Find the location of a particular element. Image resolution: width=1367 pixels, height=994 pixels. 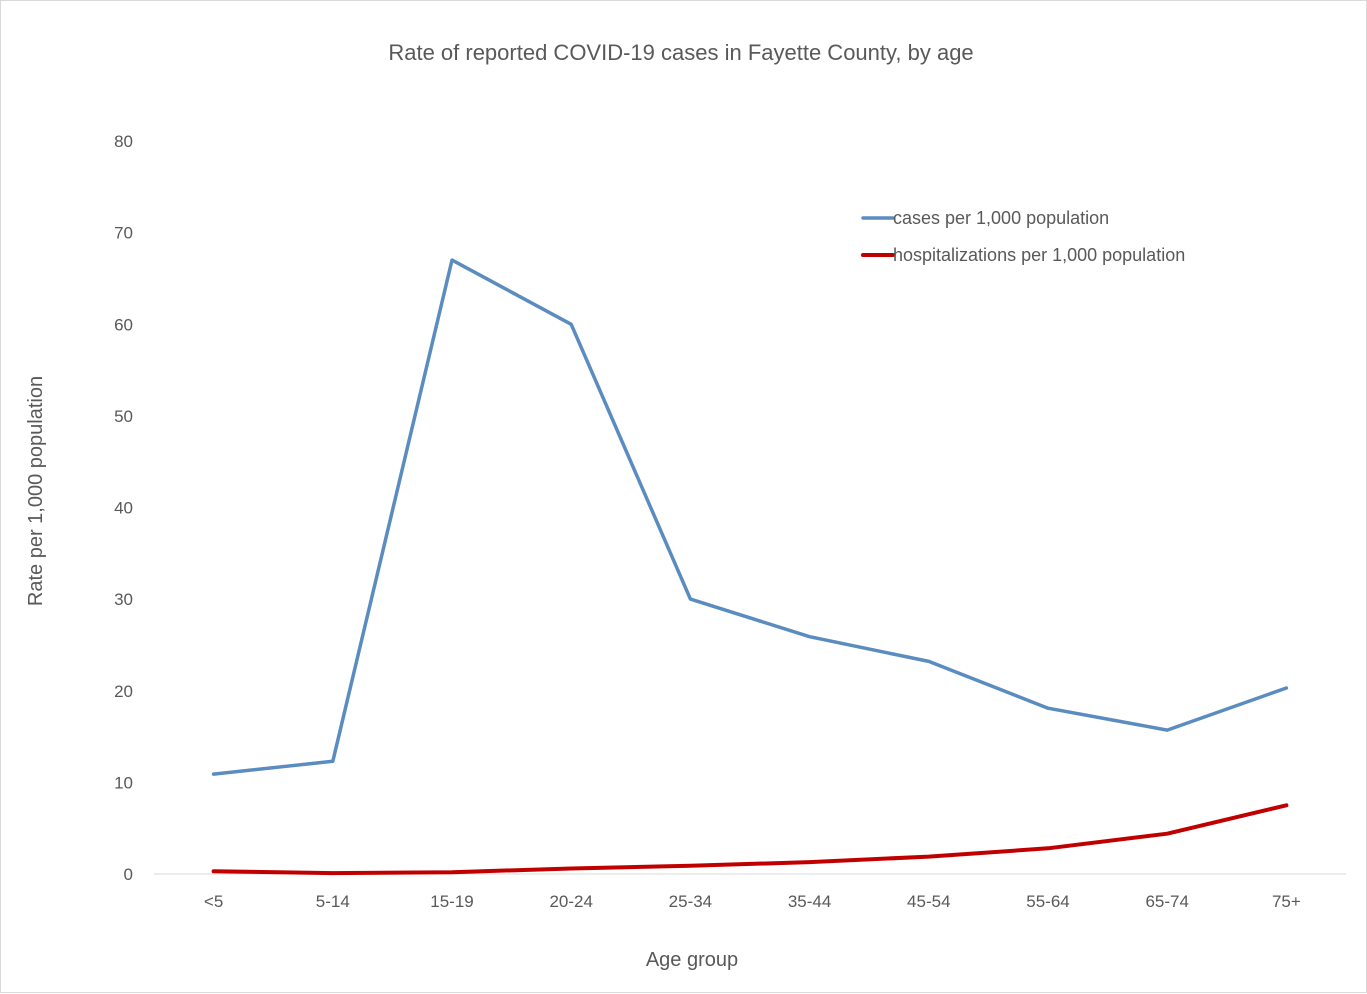

x-tick-label: 65-74 is located at coordinates (1166, 901).